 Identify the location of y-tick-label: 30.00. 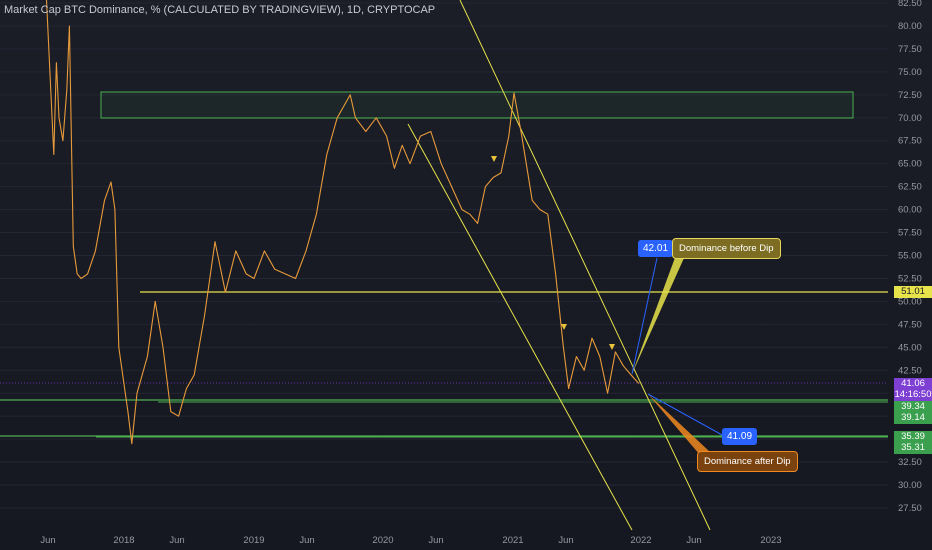
(910, 485).